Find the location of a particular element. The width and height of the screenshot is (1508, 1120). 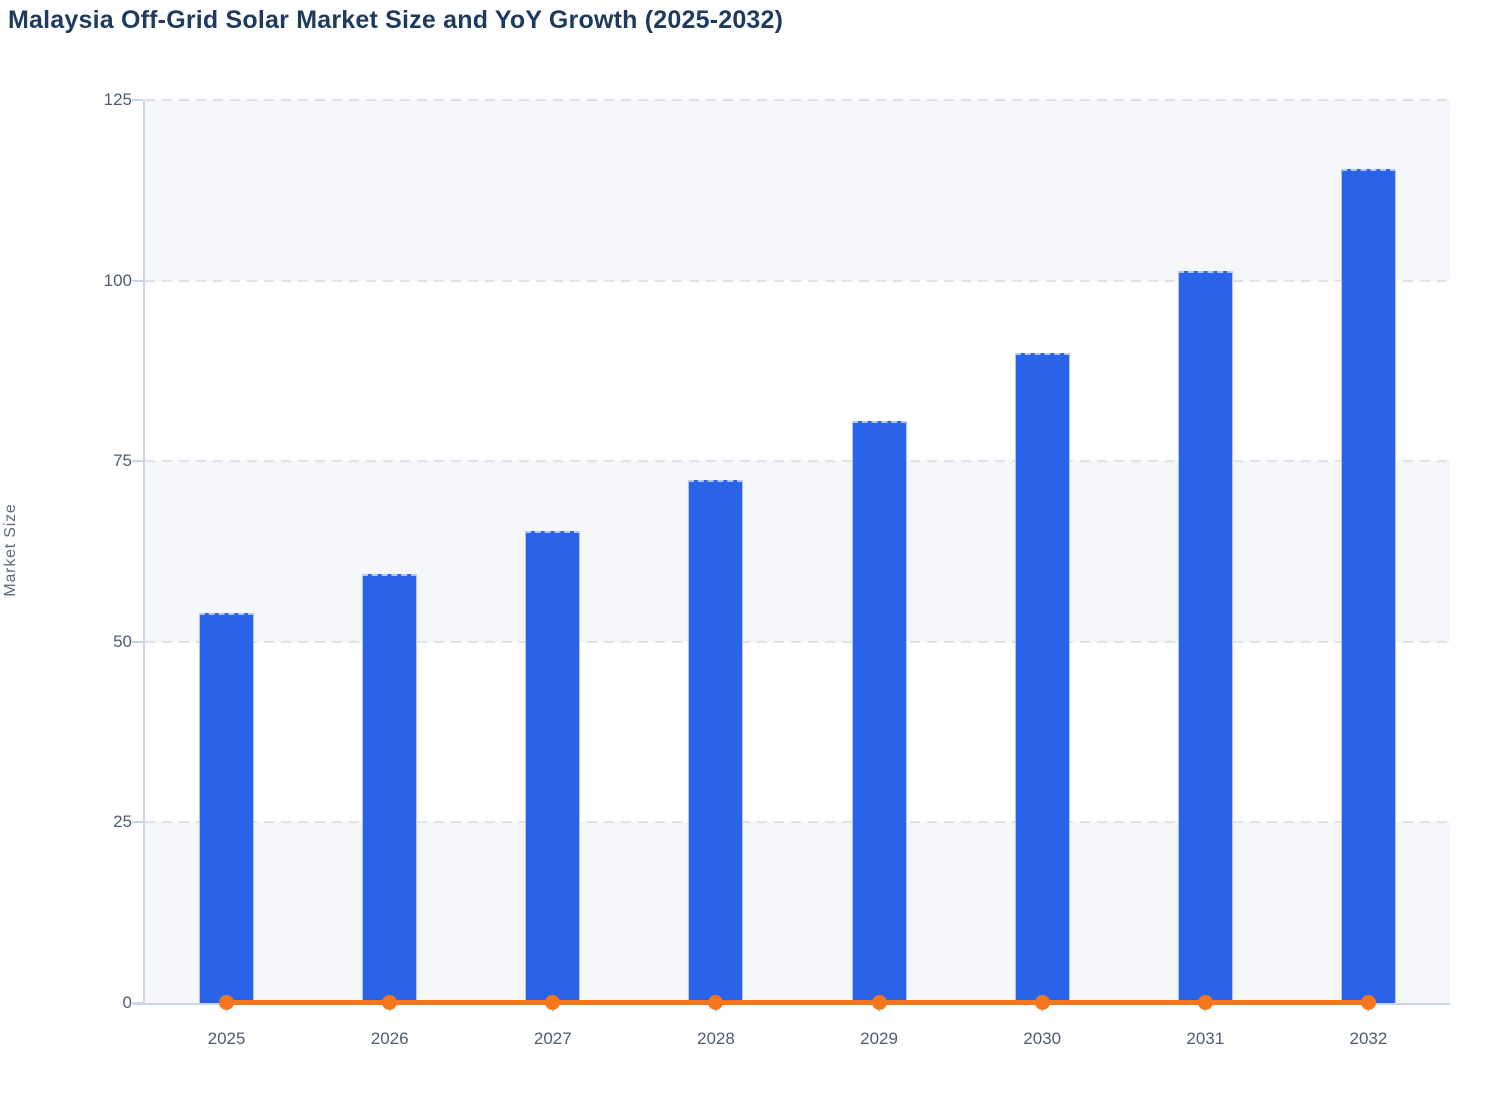

yoy-growth-line is located at coordinates (797, 1002).